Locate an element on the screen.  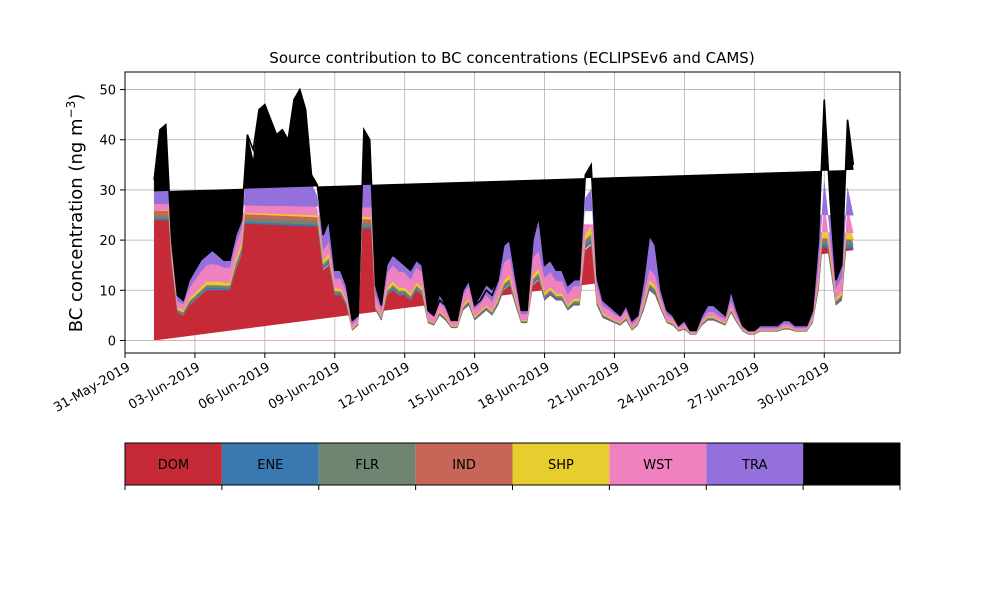
legend-swatch-ene is located at coordinates (270, 464).